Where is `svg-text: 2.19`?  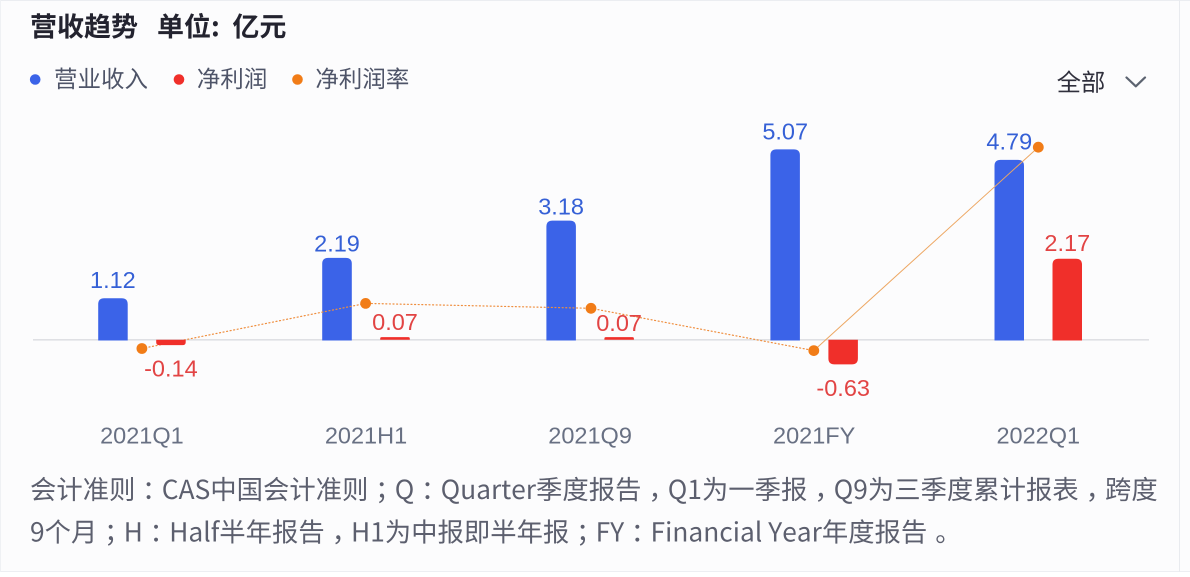
svg-text: 2.19 is located at coordinates (337, 243).